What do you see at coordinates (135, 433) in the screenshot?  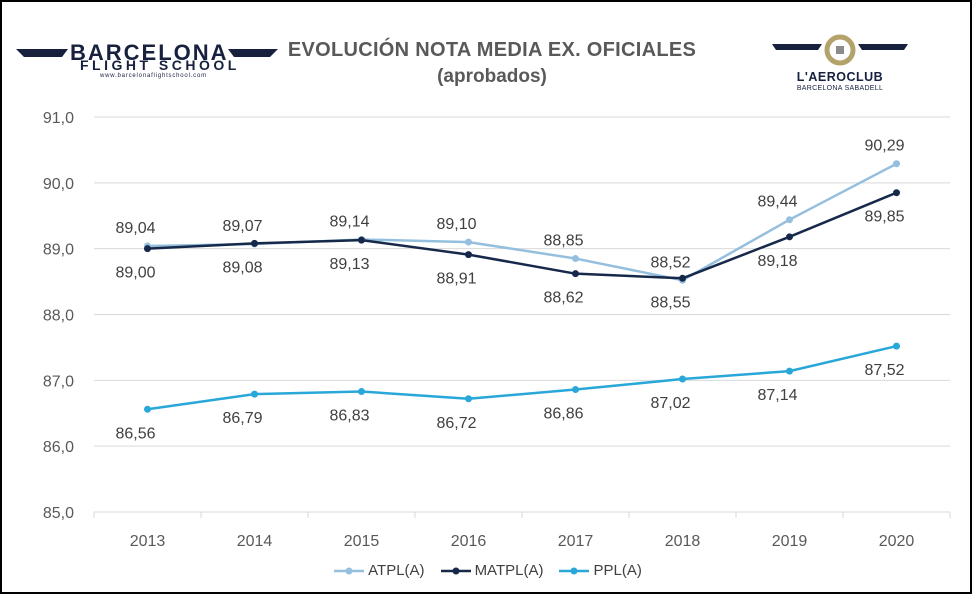 I see `data-label: 86,56` at bounding box center [135, 433].